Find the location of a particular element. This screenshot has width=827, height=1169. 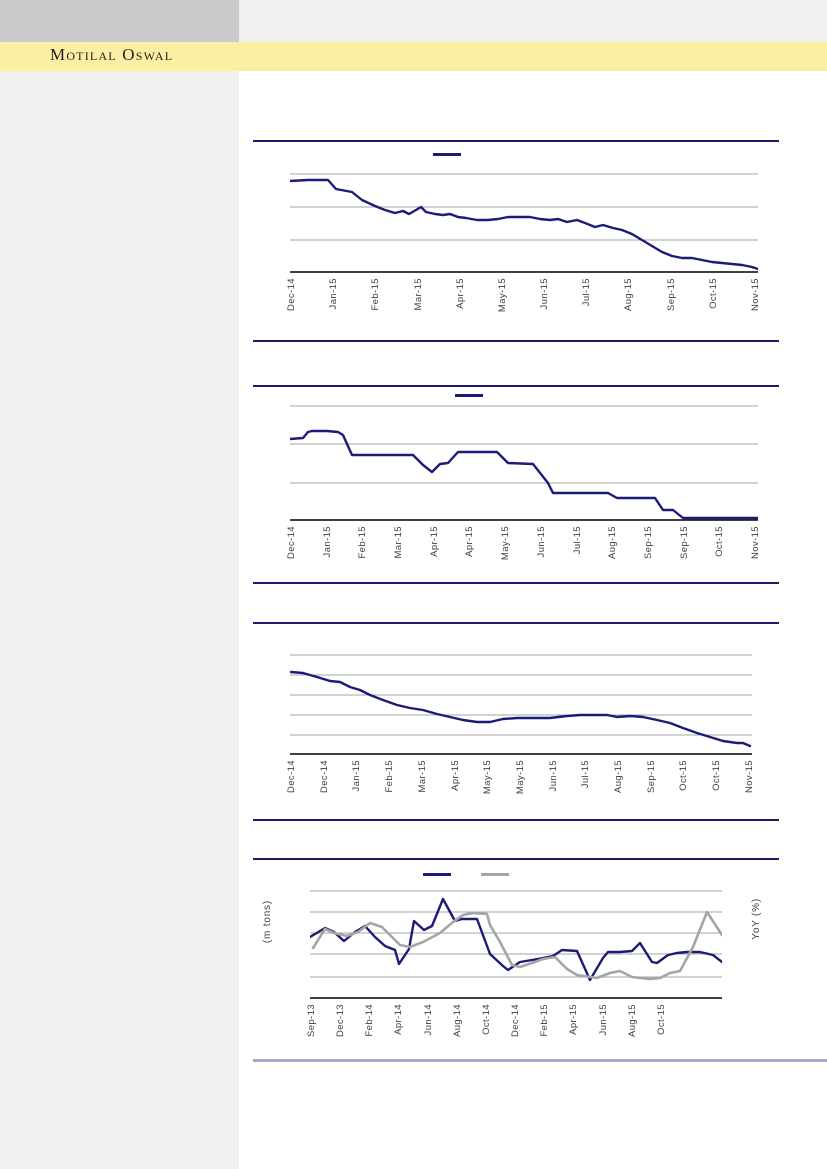

y-axis-label-left: (m tons) is located at coordinates (267, 922).